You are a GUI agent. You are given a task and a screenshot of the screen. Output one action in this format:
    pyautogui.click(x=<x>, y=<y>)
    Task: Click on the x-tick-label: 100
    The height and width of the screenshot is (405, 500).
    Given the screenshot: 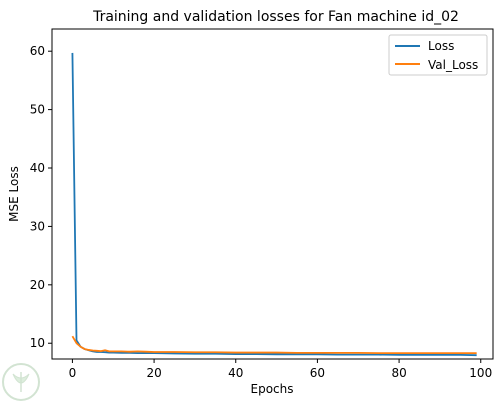 What is the action you would take?
    pyautogui.click(x=480, y=373)
    